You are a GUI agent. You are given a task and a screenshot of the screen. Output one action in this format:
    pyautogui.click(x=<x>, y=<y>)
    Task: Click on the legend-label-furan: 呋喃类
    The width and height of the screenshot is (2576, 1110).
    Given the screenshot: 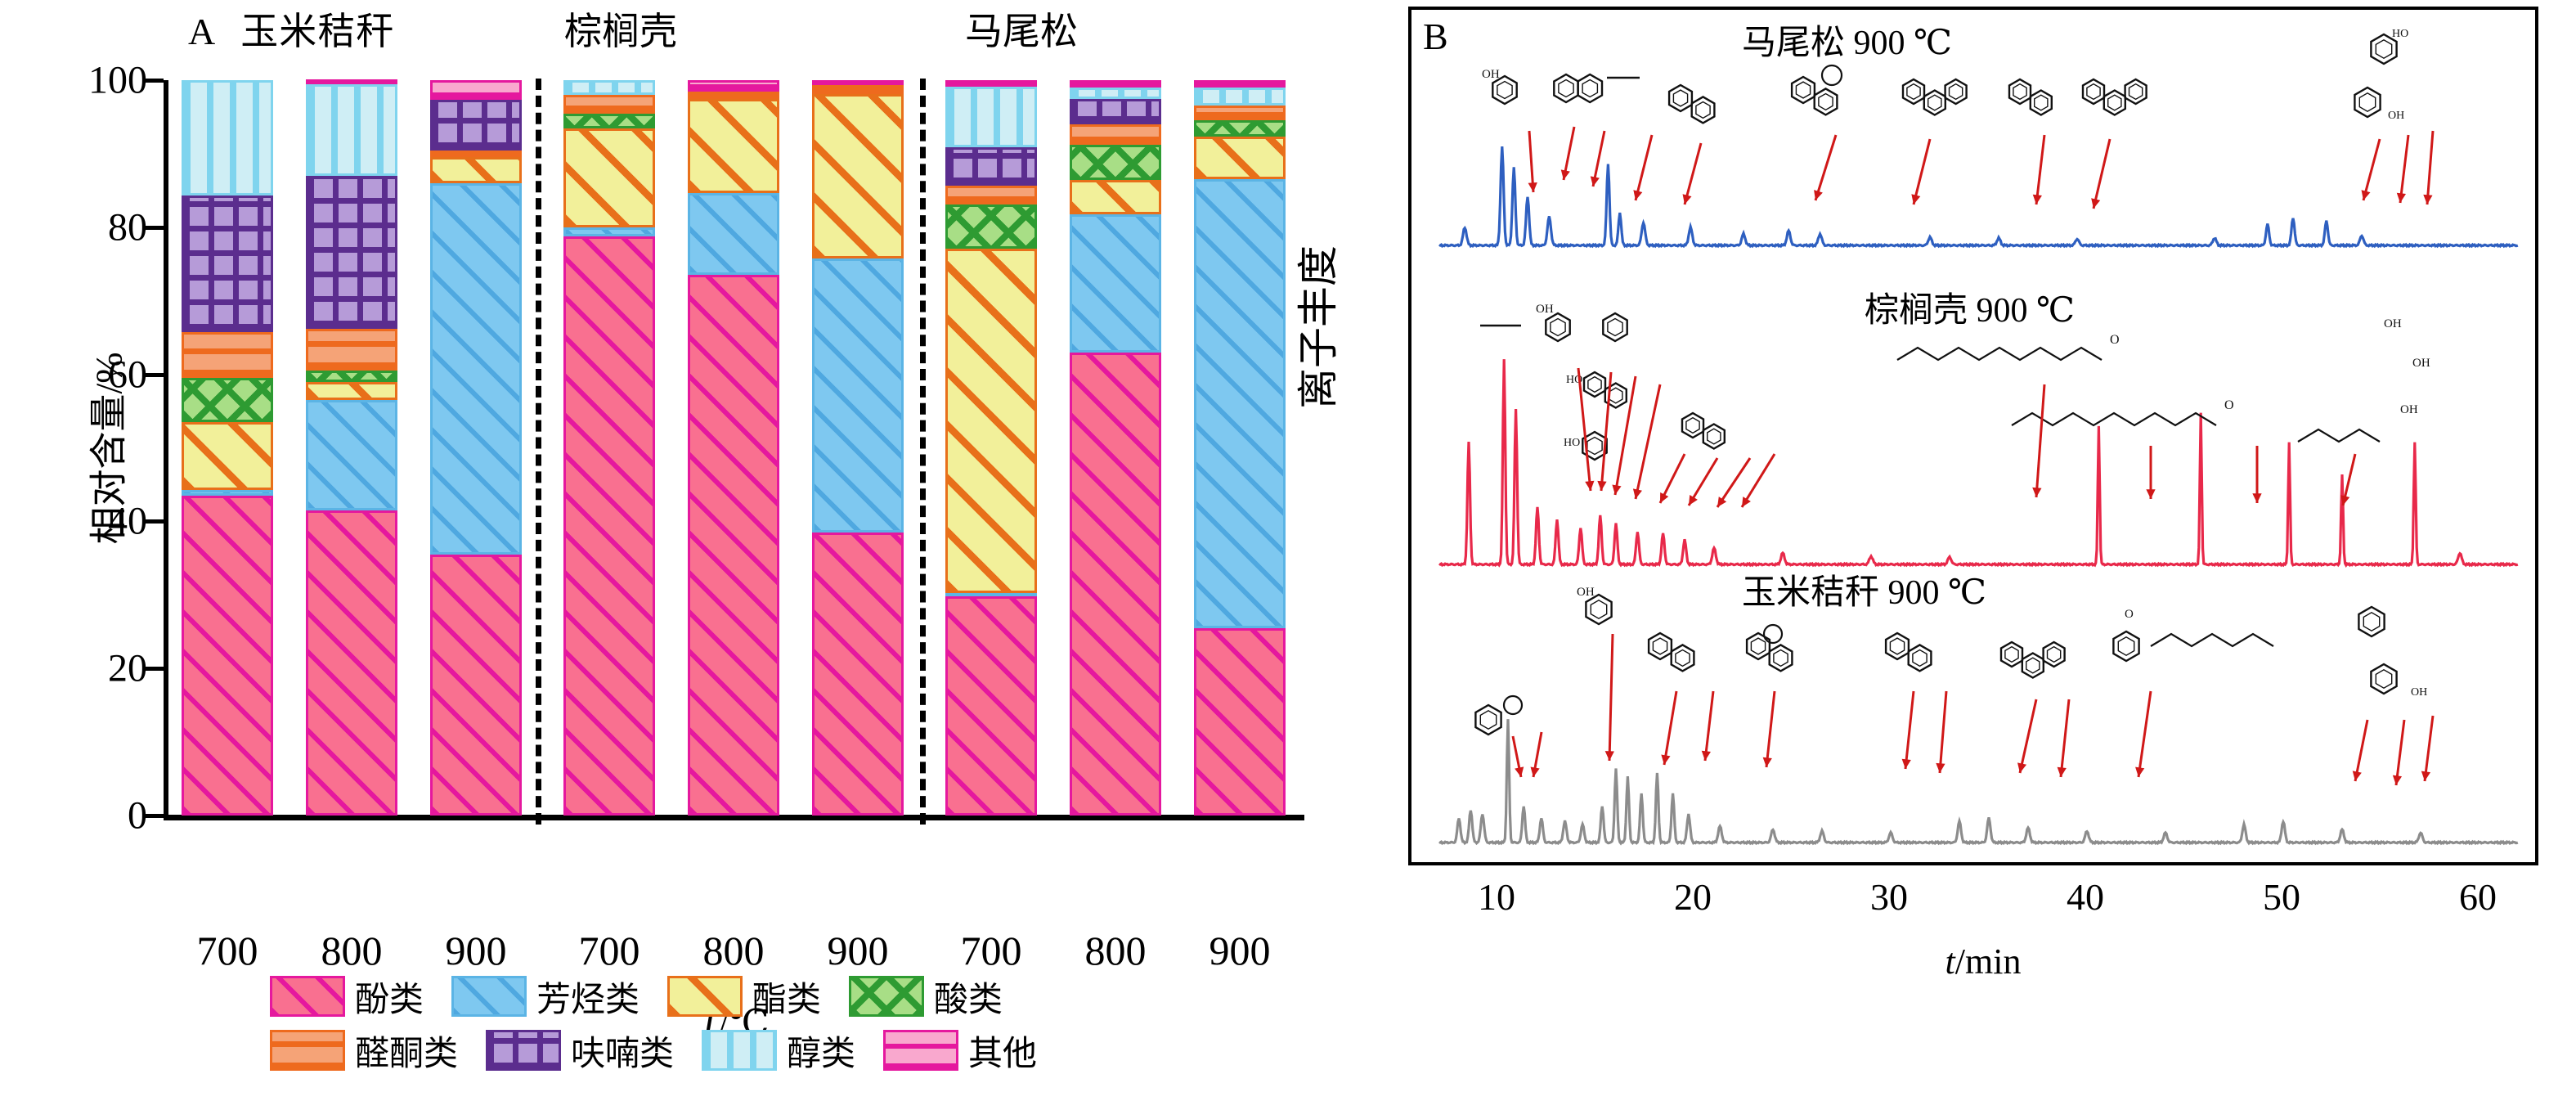 What is the action you would take?
    pyautogui.click(x=623, y=1054)
    